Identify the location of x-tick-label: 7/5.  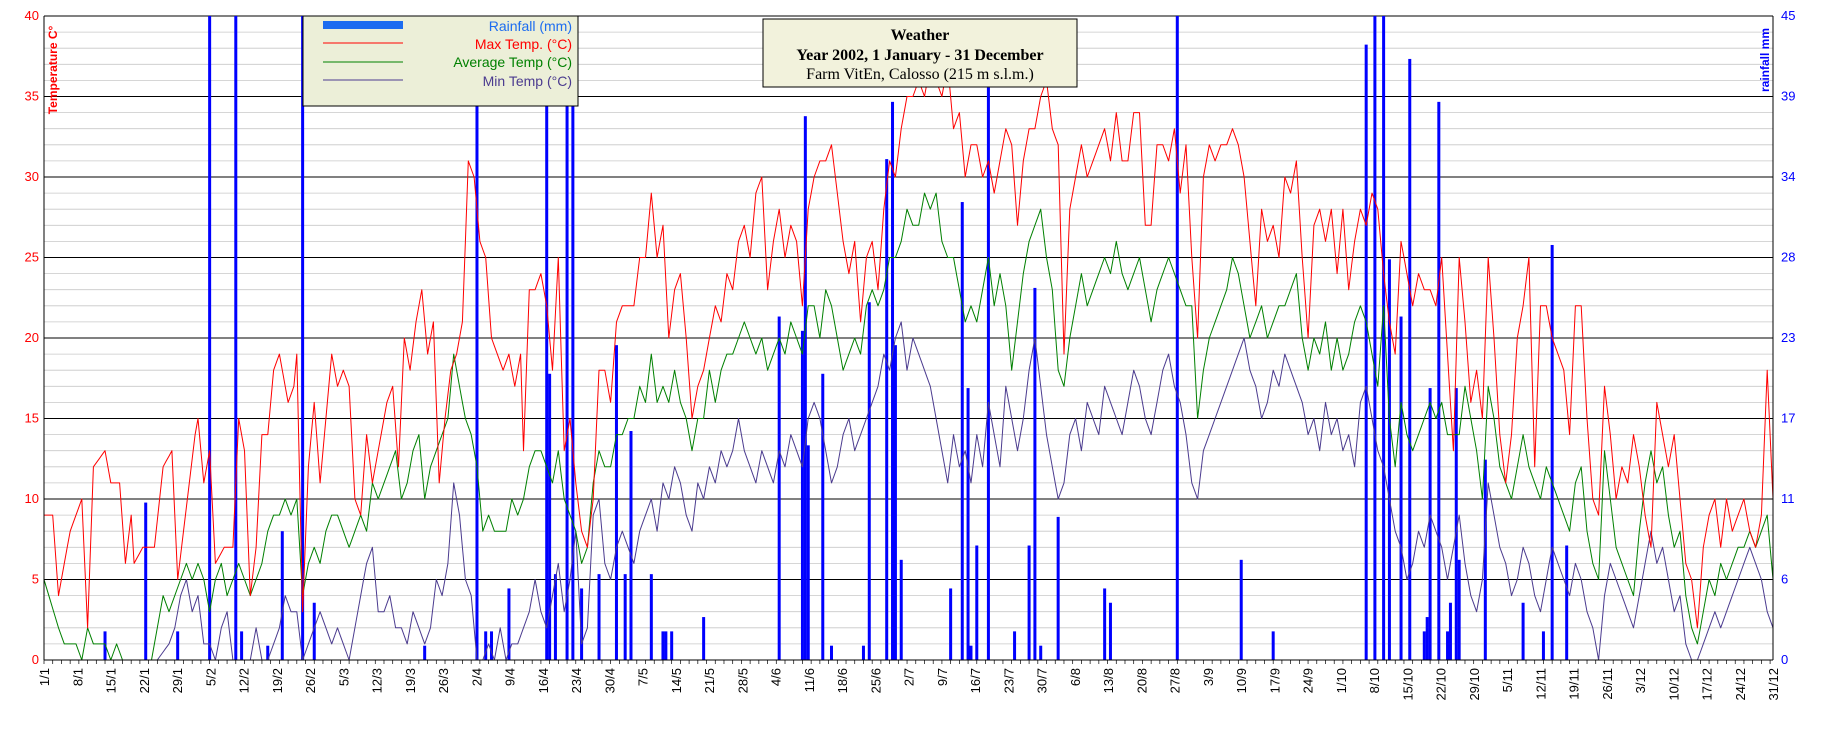
(643, 677).